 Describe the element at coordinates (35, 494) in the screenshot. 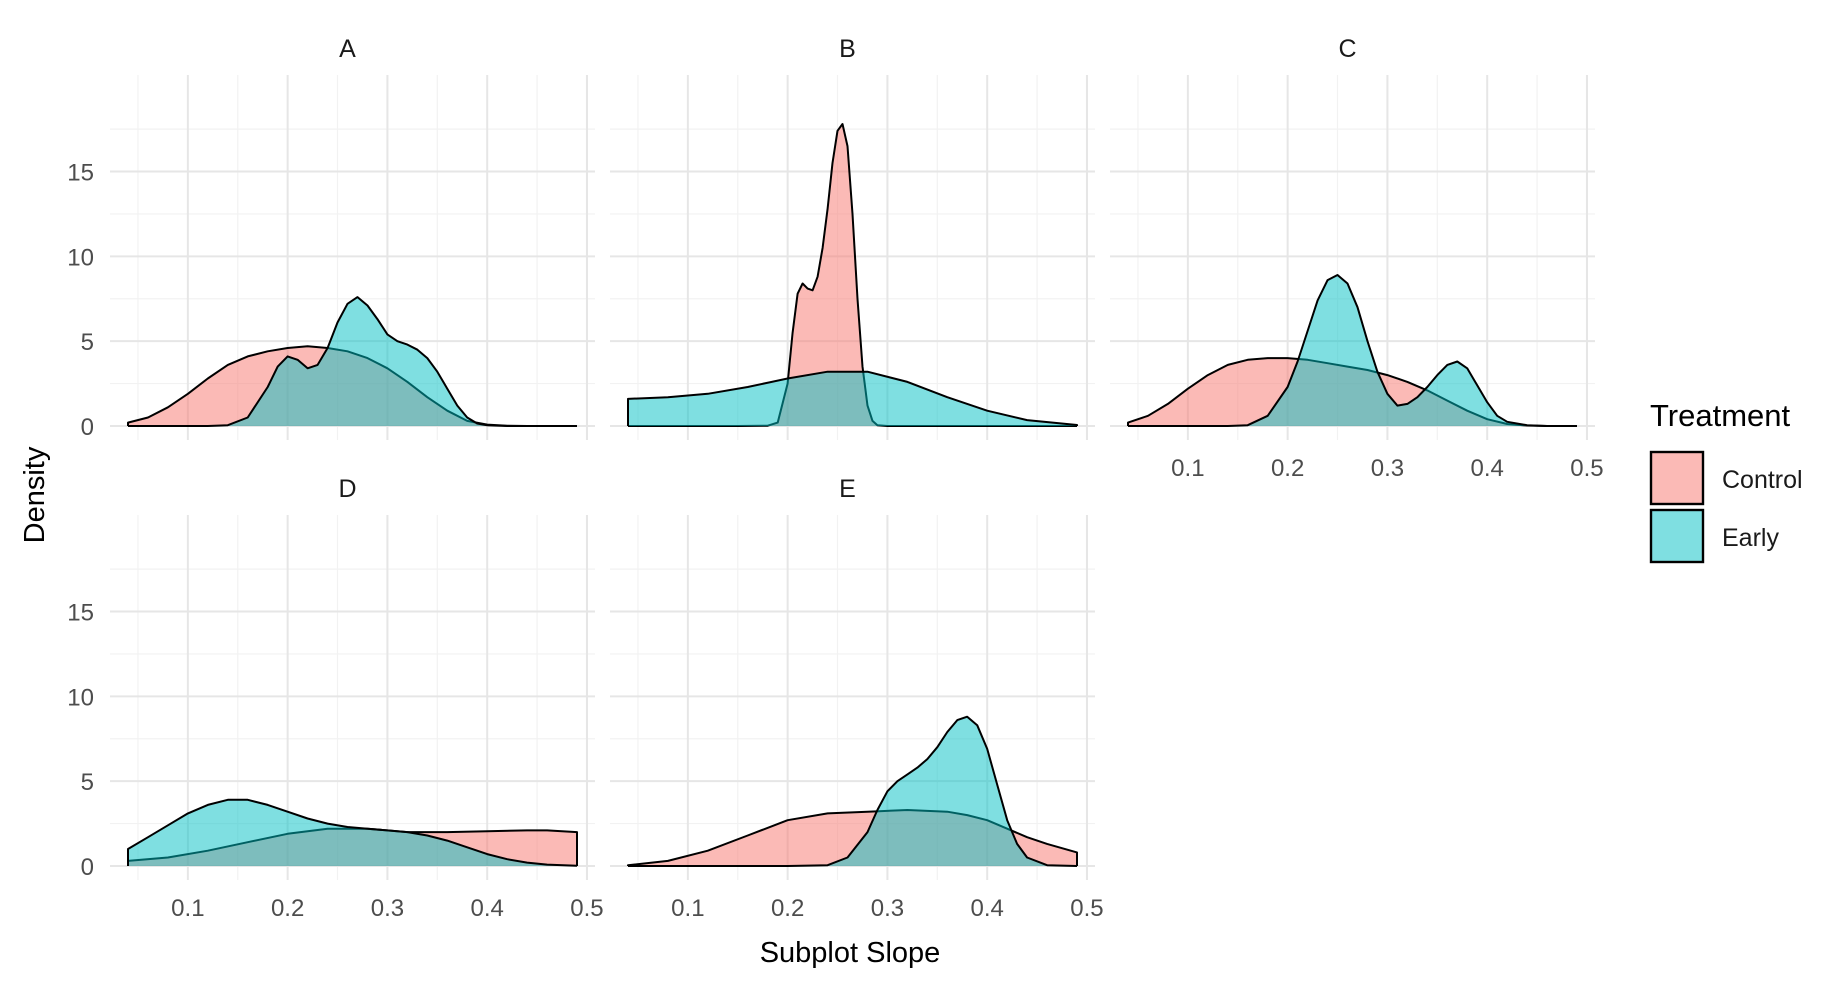

I see `y-axis-title: Density` at that location.